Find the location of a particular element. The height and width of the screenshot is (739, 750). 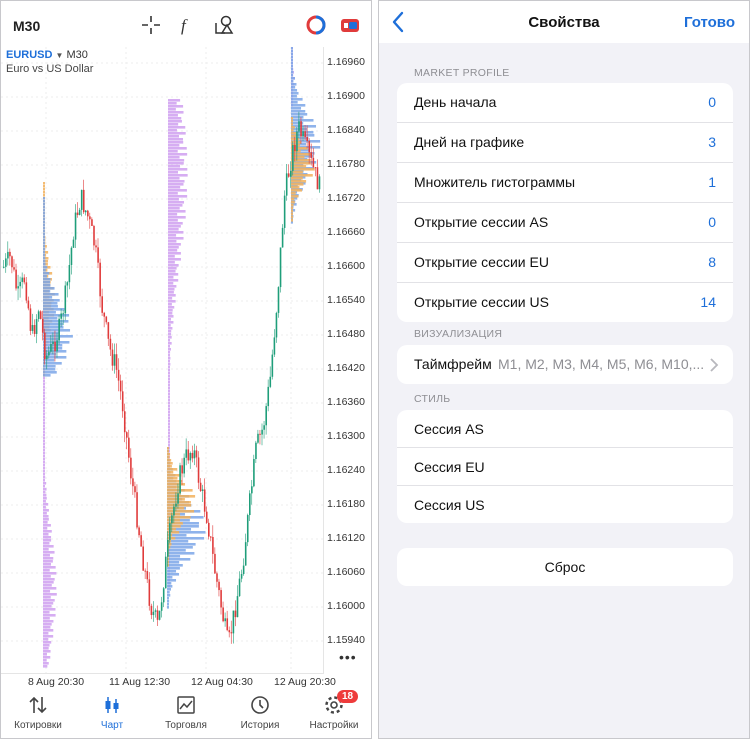

price-label: 1.16780 is located at coordinates (346, 164).